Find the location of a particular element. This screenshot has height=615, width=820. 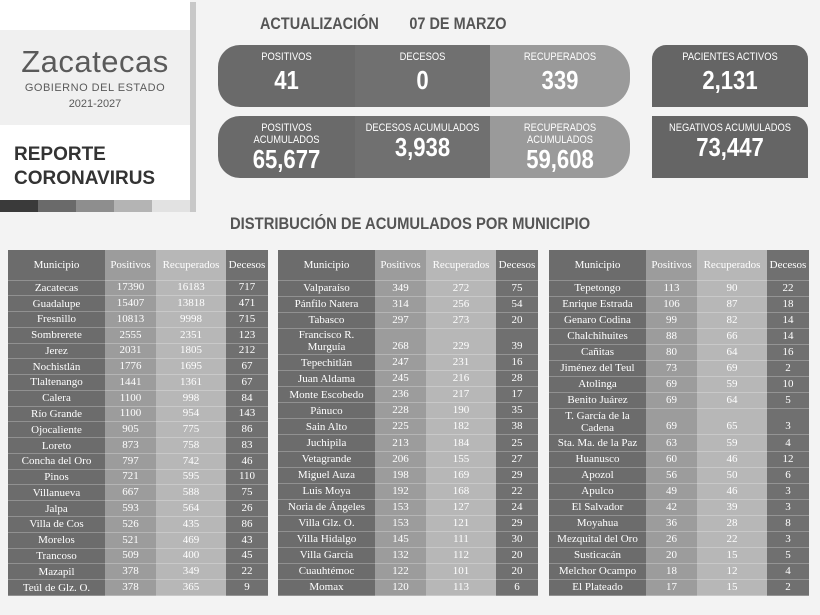

decesos-cell: 29 is located at coordinates (517, 523).